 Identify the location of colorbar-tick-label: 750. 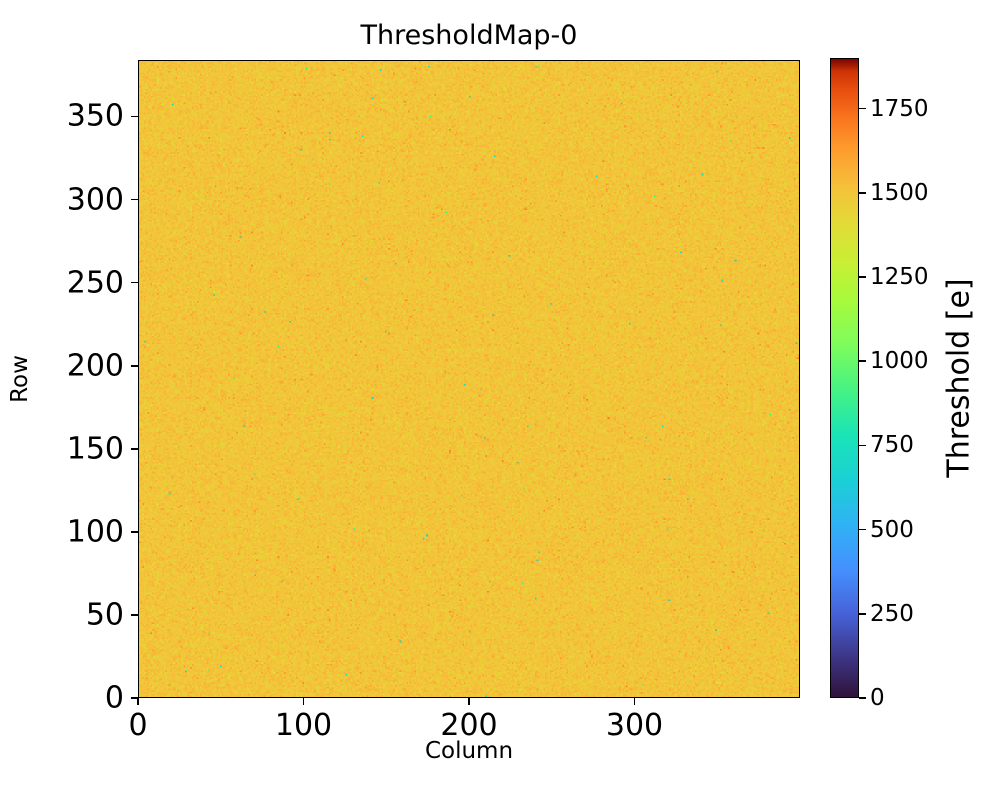
(892, 445).